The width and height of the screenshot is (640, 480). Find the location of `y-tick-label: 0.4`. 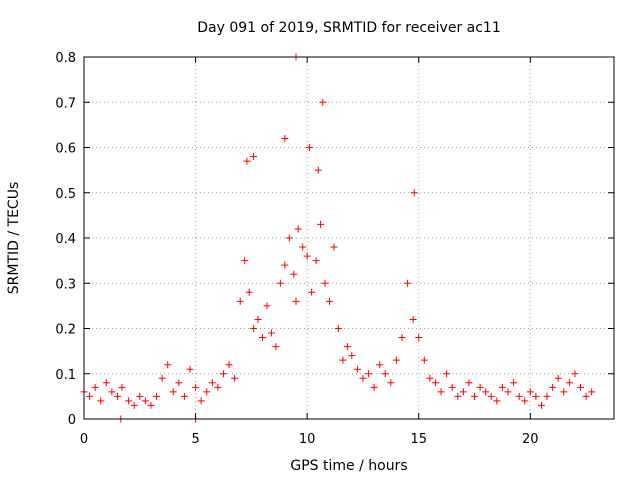

y-tick-label: 0.4 is located at coordinates (65, 239).